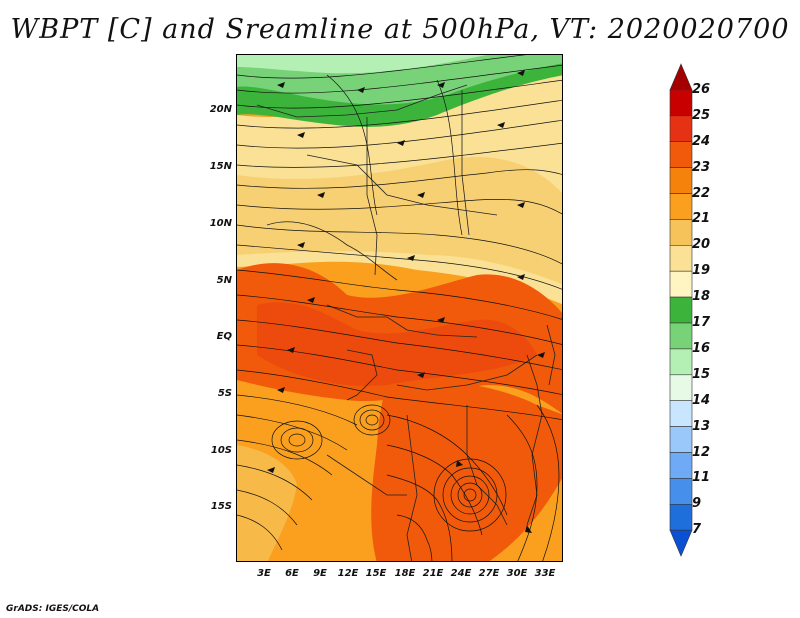  I want to click on lat-label: 15S, so click(221, 506).